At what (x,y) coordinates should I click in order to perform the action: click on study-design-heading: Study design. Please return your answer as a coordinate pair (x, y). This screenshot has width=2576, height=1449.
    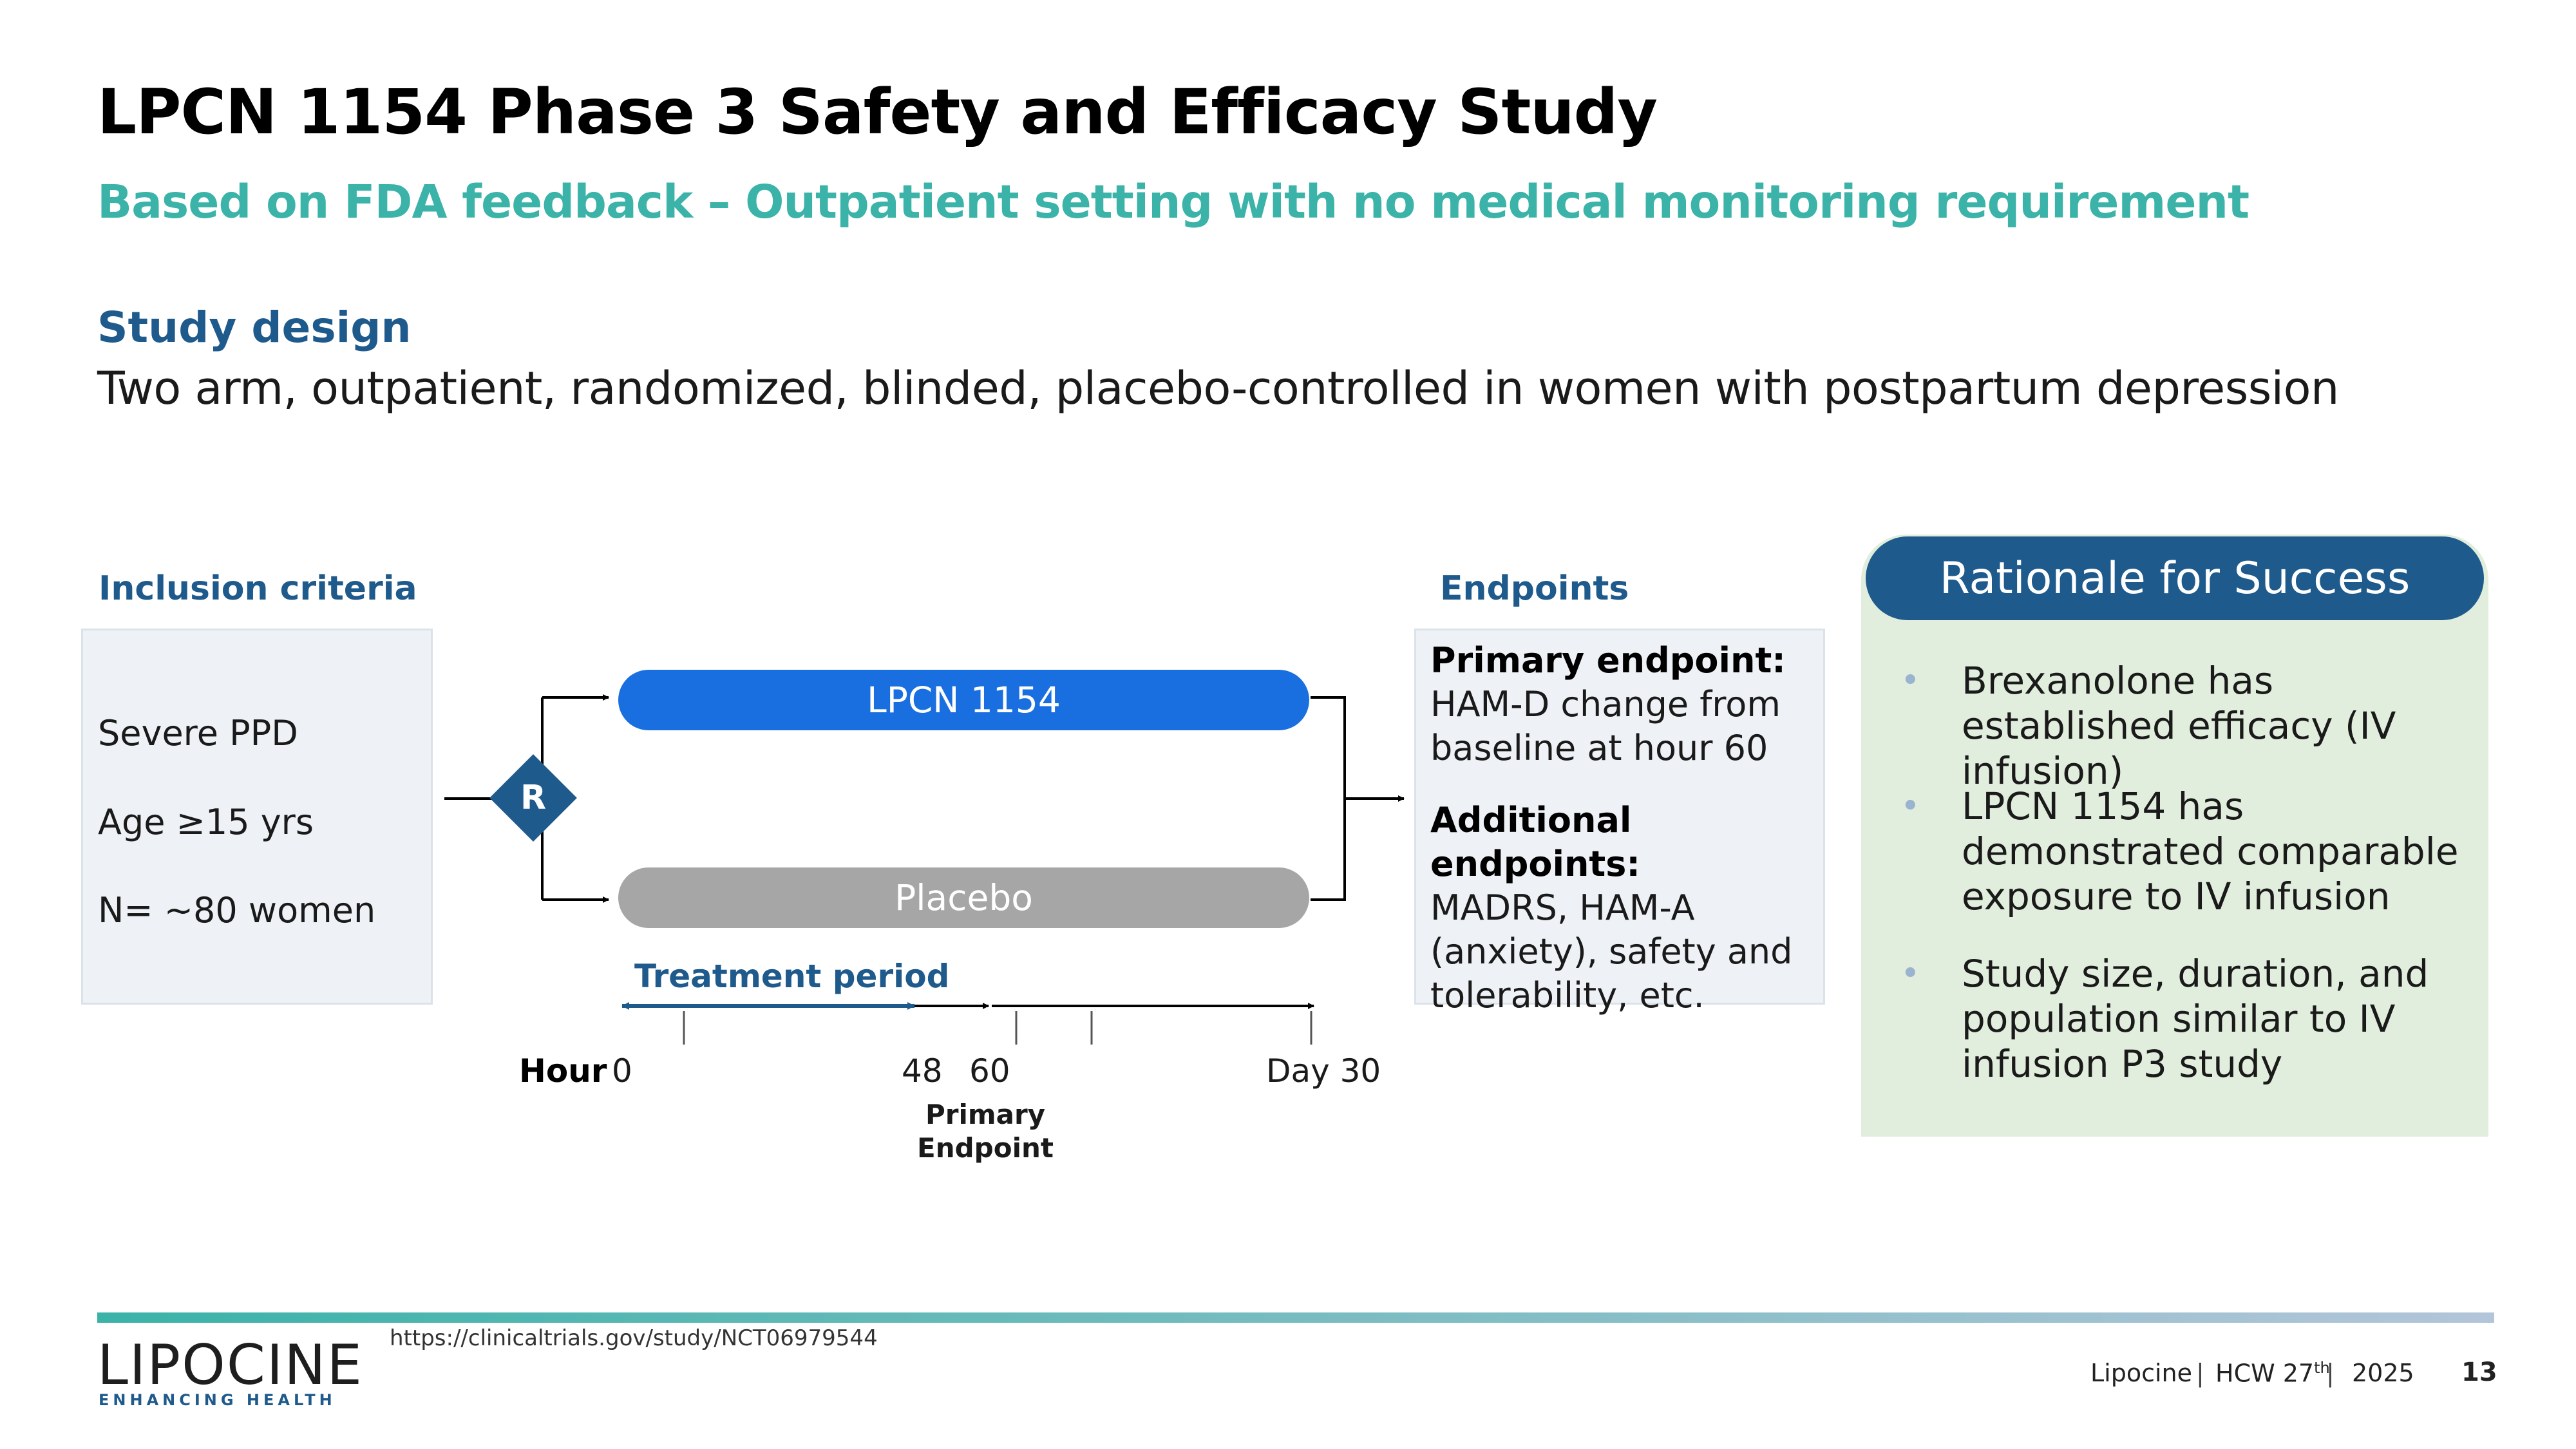
    Looking at the image, I should click on (255, 327).